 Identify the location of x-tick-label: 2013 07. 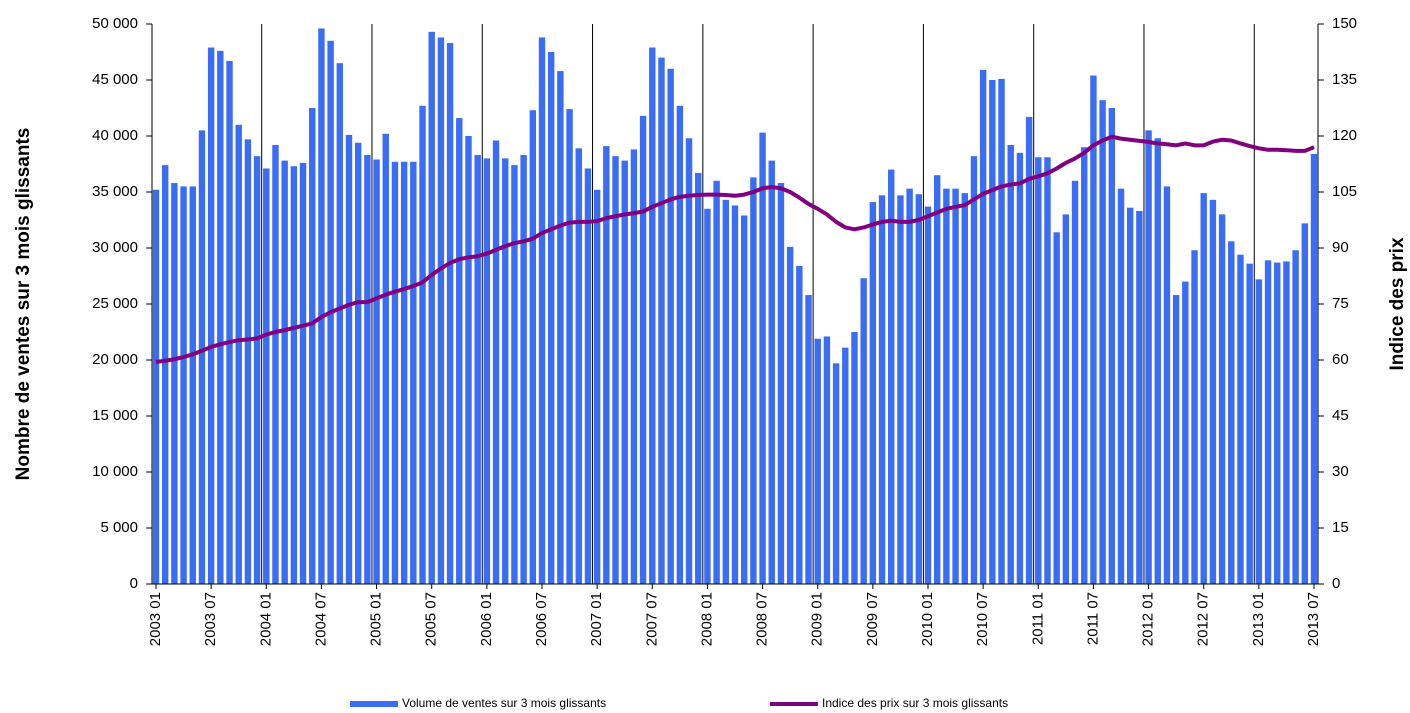
(1313, 619).